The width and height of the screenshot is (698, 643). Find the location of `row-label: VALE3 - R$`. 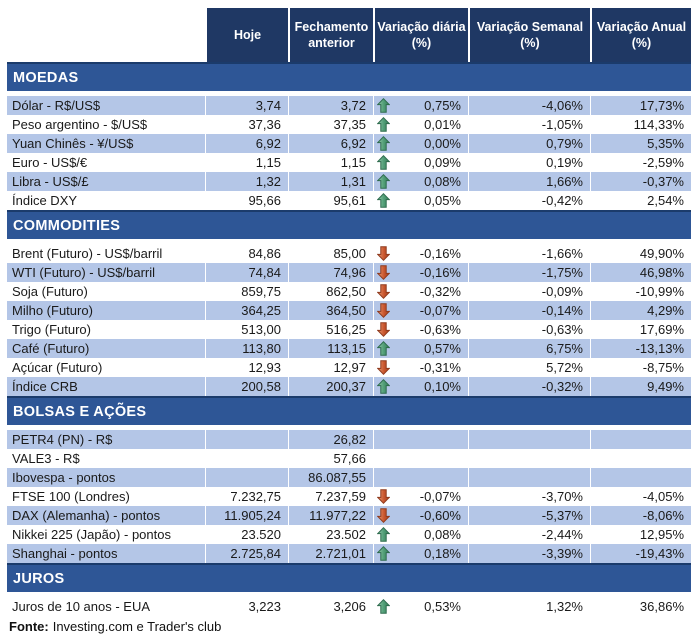

row-label: VALE3 - R$ is located at coordinates (46, 458).